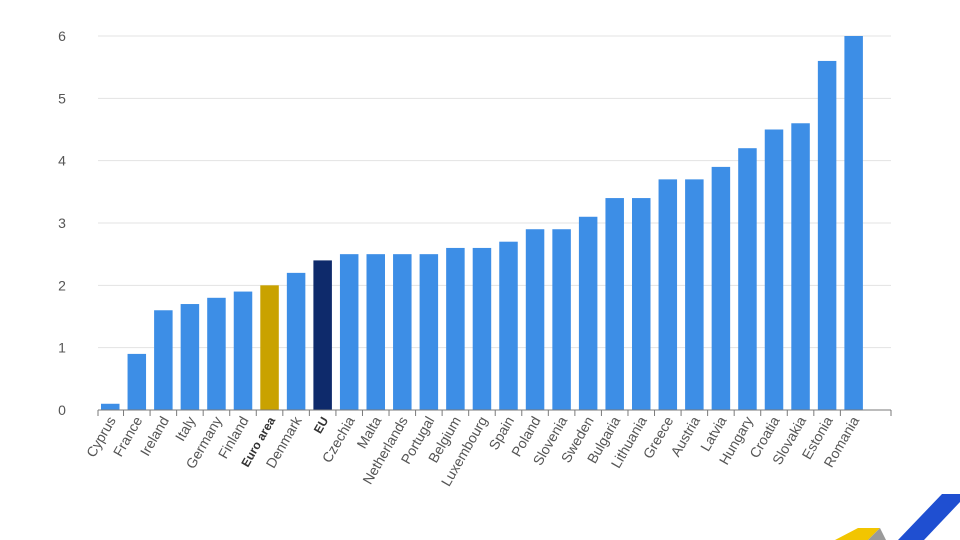 The width and height of the screenshot is (960, 540). Describe the element at coordinates (62, 410) in the screenshot. I see `y-tick-label: 0` at that location.